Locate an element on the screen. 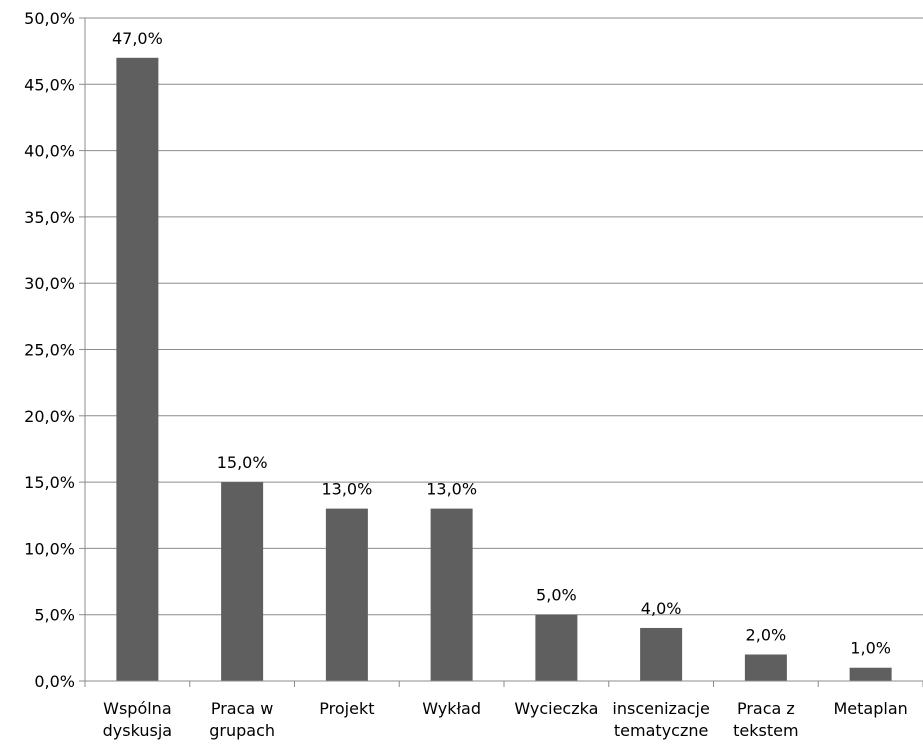 Image resolution: width=923 pixels, height=750 pixels. data-label: 4,0% is located at coordinates (661, 608).